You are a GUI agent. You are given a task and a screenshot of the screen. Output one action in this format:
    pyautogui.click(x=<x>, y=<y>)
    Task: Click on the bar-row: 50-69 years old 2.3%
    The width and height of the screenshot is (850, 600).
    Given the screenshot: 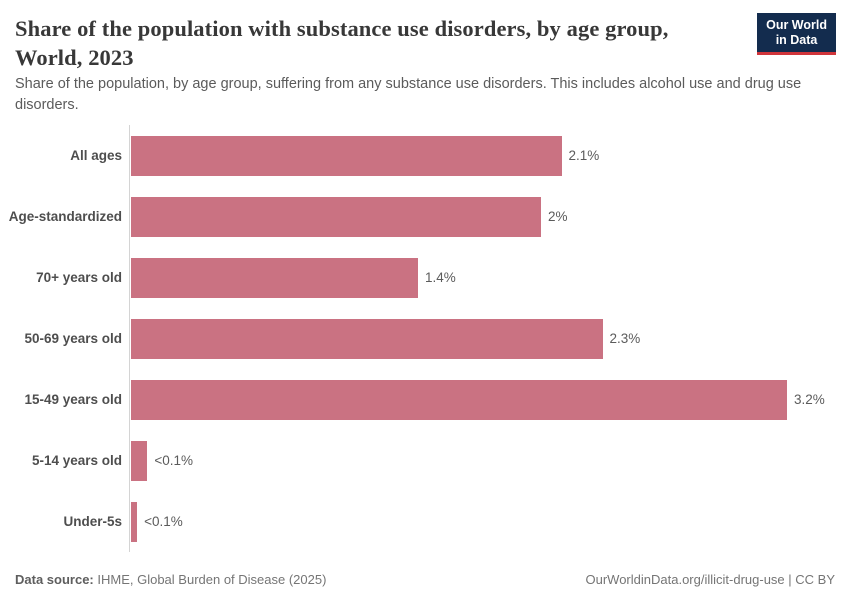 What is the action you would take?
    pyautogui.click(x=425, y=338)
    